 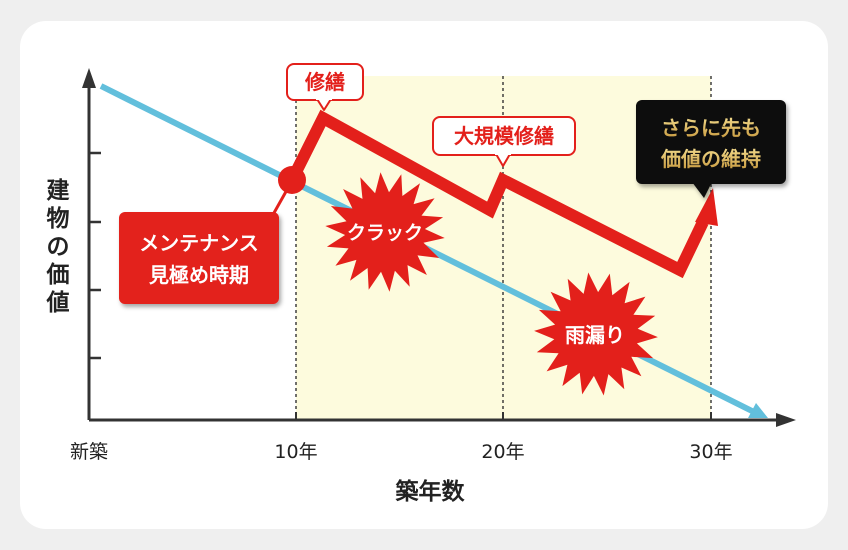 I want to click on x-tick-label: 新築, so click(x=89, y=452).